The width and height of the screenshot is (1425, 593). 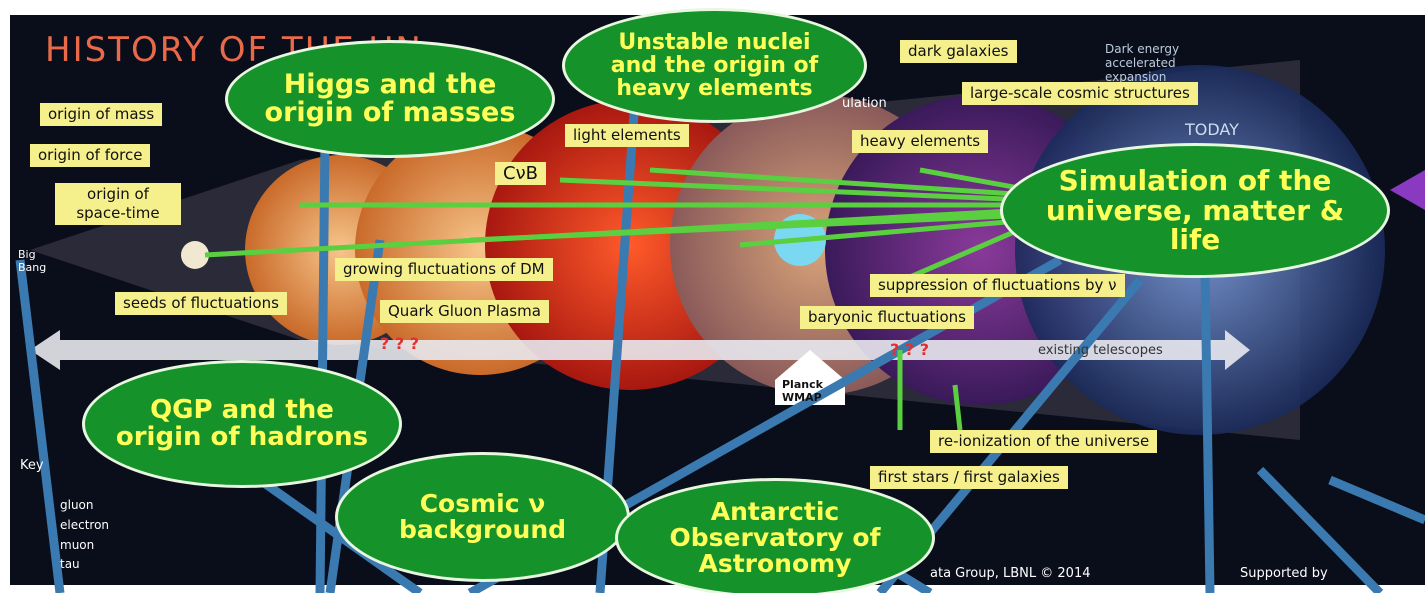 I want to click on credit: ata Group, LBNL © 2014, so click(x=1010, y=573).